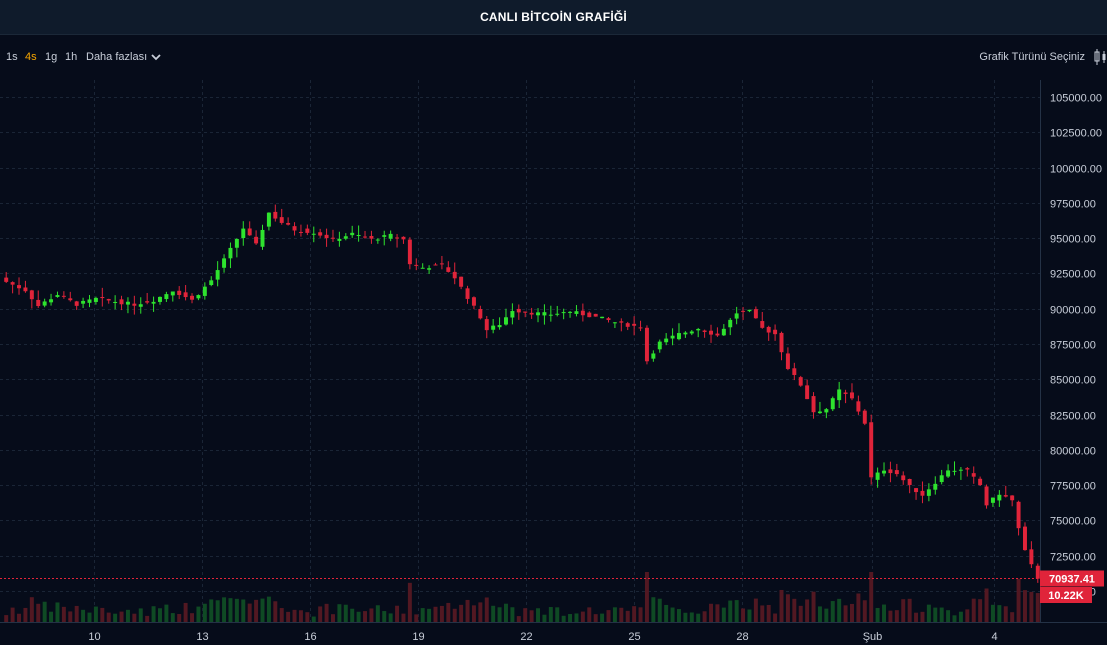 Image resolution: width=1107 pixels, height=645 pixels. Describe the element at coordinates (1073, 452) in the screenshot. I see `y-tick-label: 80000.00` at that location.